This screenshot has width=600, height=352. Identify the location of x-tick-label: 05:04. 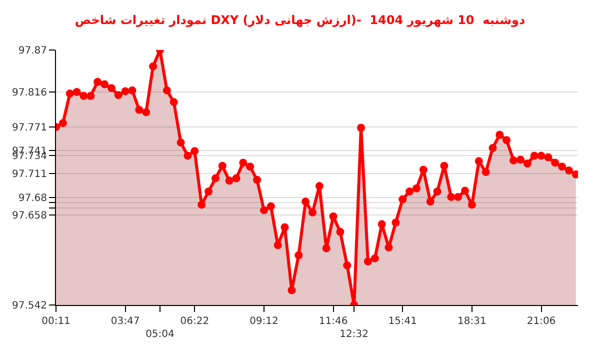
(160, 334).